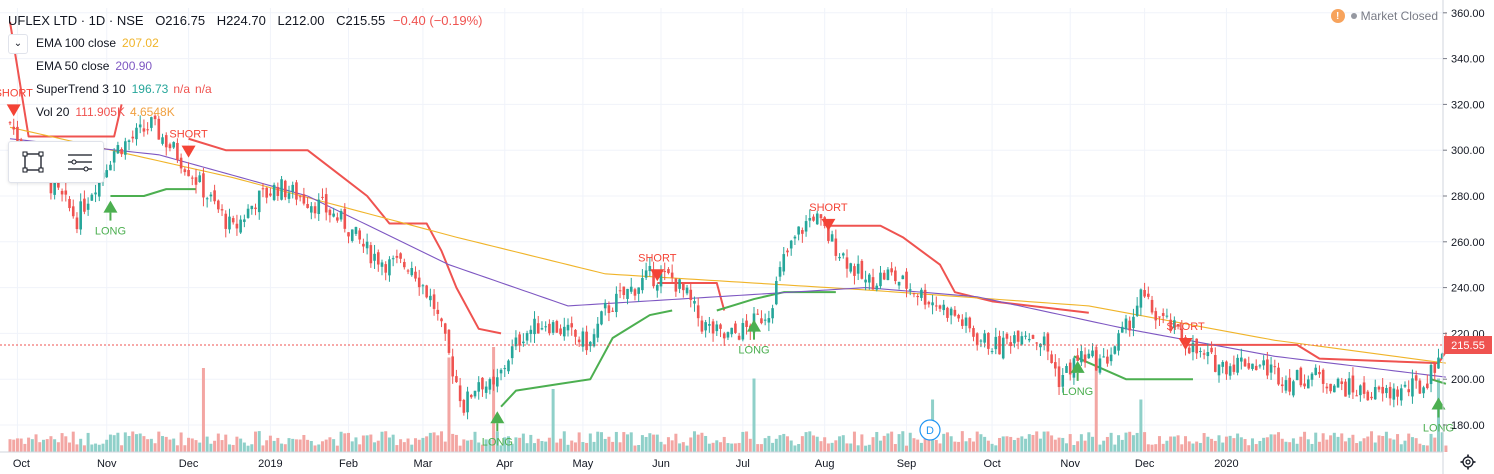 This screenshot has height=474, width=1494. I want to click on symbol-title: UFLEX LTD · 1D · NSE, so click(76, 20).